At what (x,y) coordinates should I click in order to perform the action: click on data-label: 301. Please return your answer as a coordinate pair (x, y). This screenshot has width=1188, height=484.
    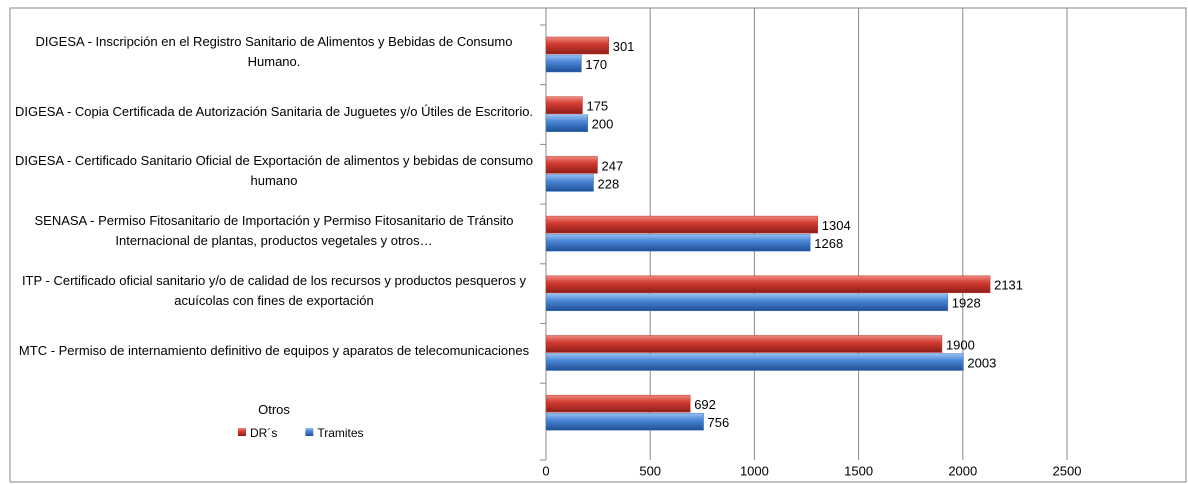
    Looking at the image, I should click on (624, 46).